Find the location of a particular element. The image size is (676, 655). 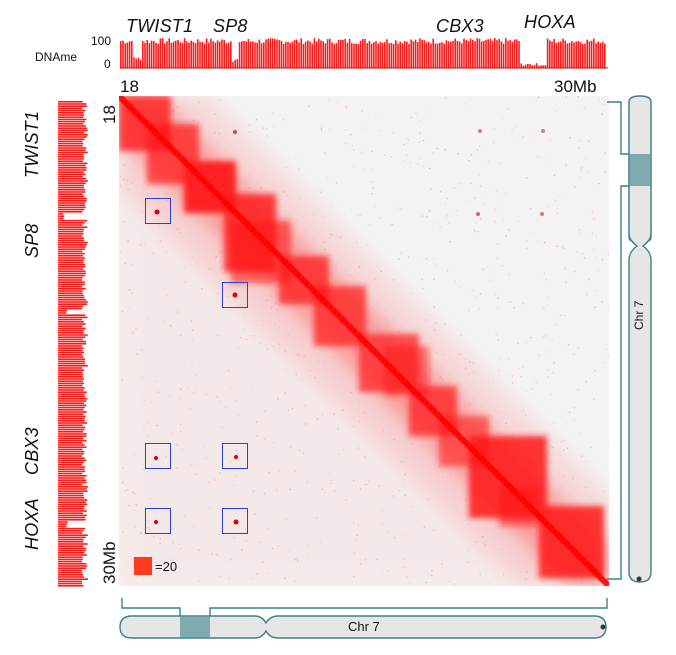

gene-label-left-cbx3: CBX3 is located at coordinates (32, 451).